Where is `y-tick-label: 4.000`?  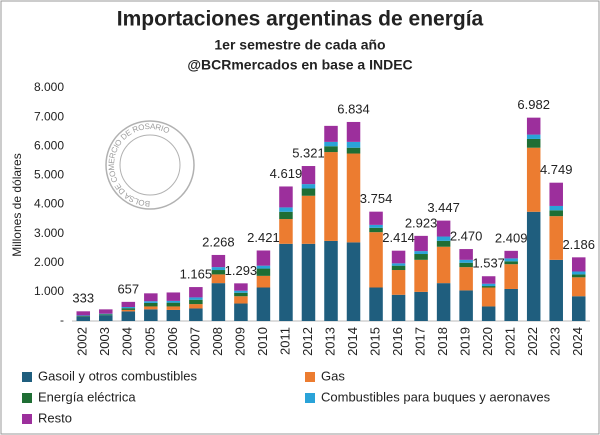 y-tick-label: 4.000 is located at coordinates (49, 204).